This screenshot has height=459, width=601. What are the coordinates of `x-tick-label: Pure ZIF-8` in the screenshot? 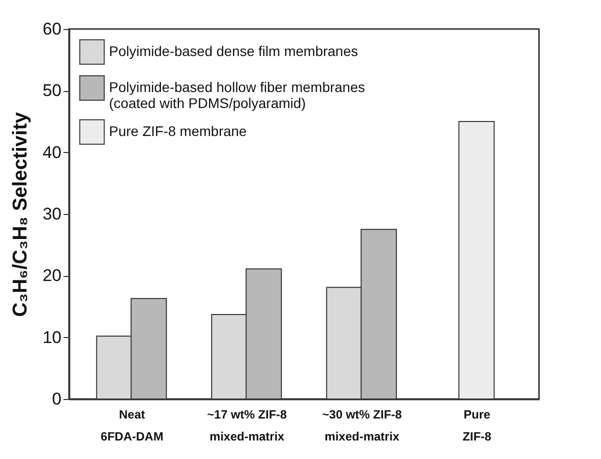 It's located at (477, 426).